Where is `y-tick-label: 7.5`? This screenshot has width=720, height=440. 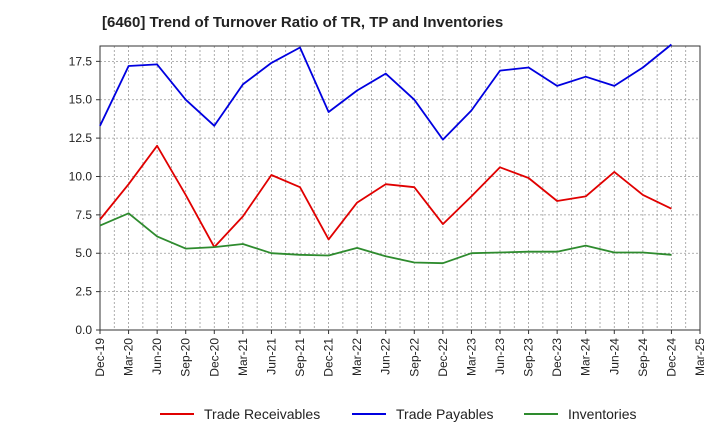
y-tick-label: 7.5 is located at coordinates (83, 215).